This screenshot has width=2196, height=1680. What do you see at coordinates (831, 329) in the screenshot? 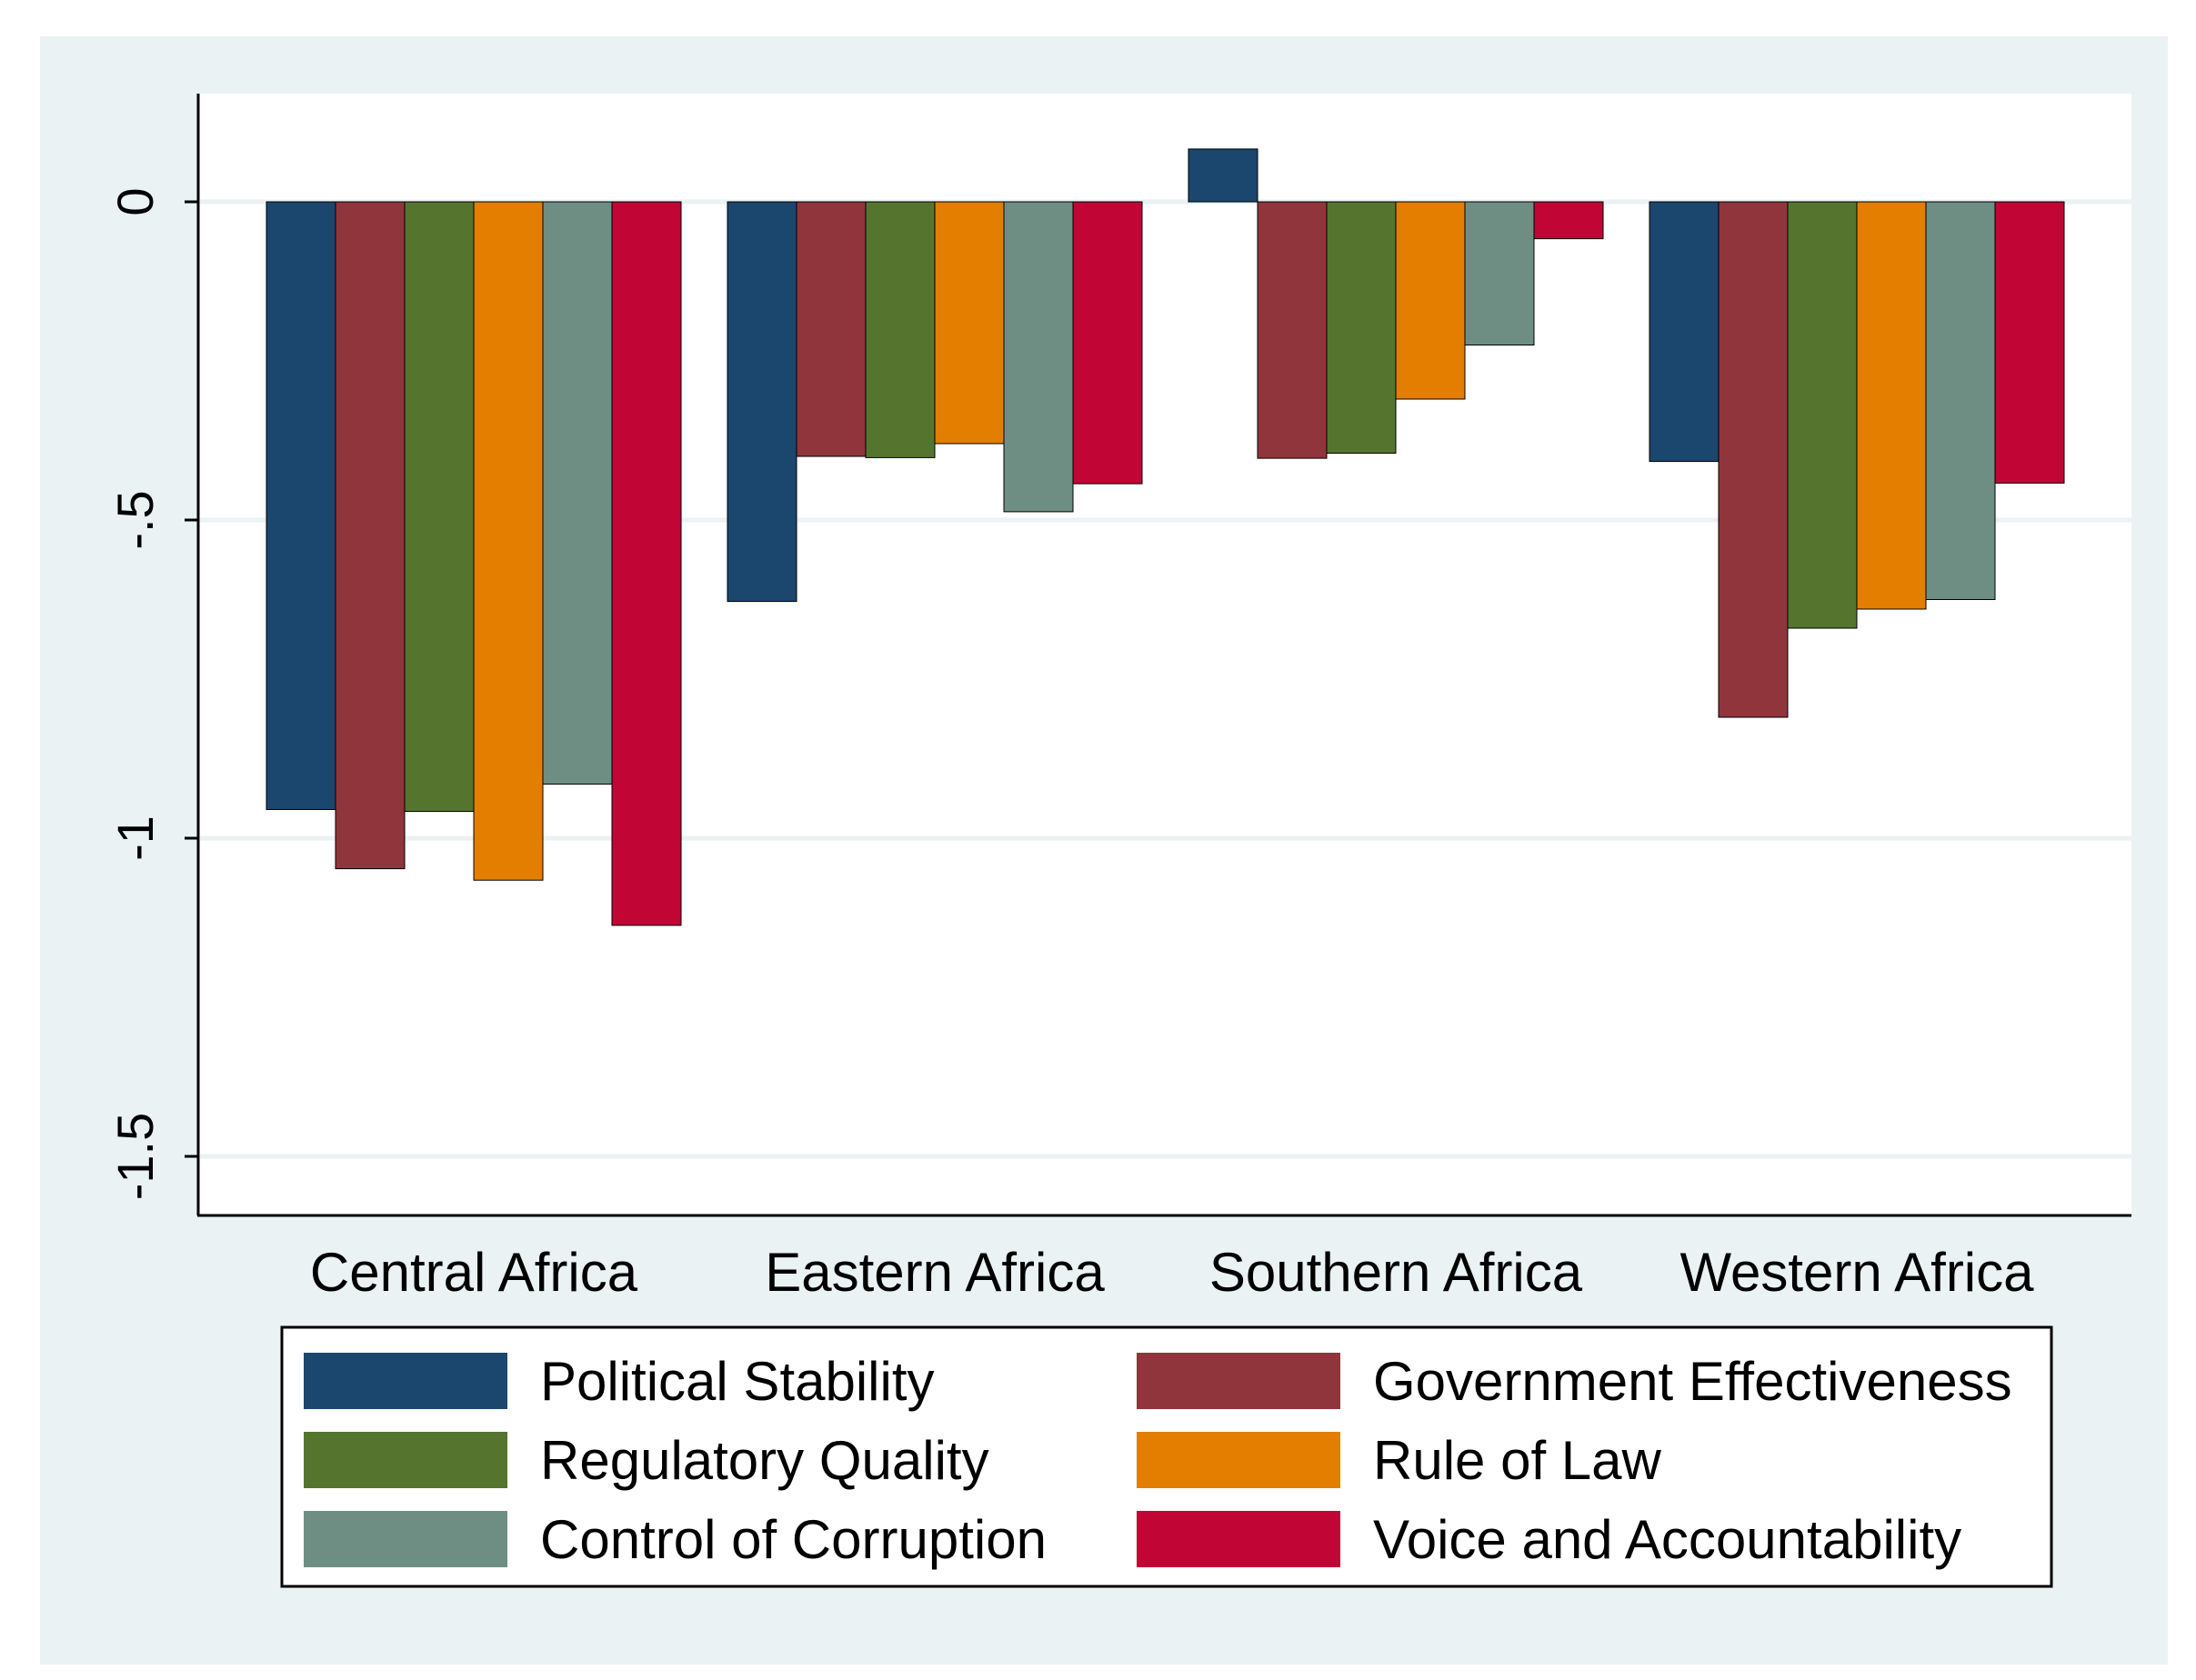
I see `bar-eastern-africa-government-effectiveness` at bounding box center [831, 329].